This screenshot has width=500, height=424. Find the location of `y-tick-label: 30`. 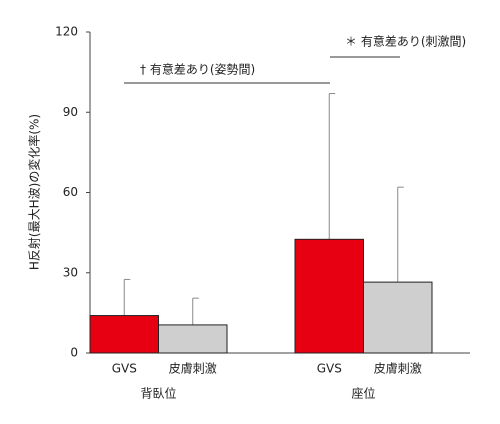

y-tick-label: 30 is located at coordinates (70, 272).